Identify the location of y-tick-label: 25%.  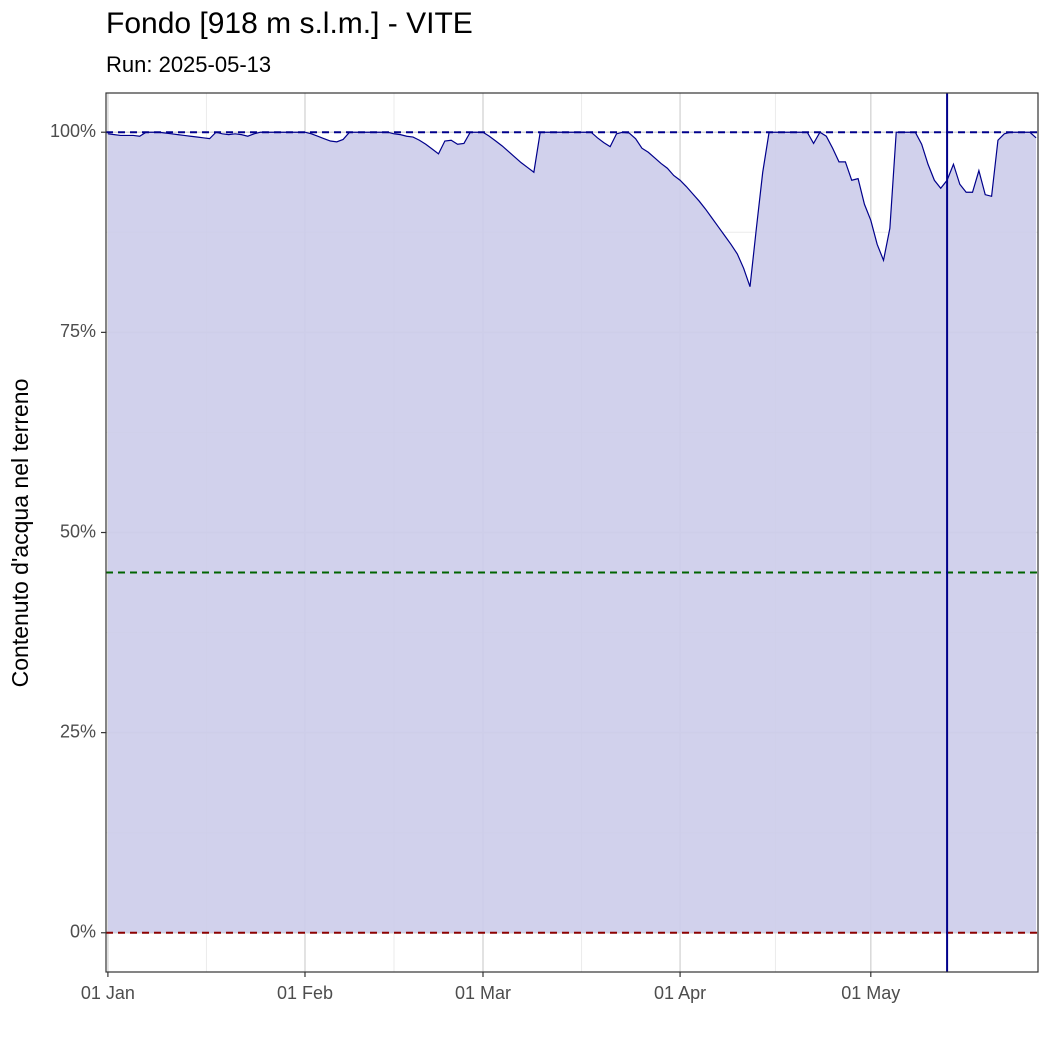
(78, 731).